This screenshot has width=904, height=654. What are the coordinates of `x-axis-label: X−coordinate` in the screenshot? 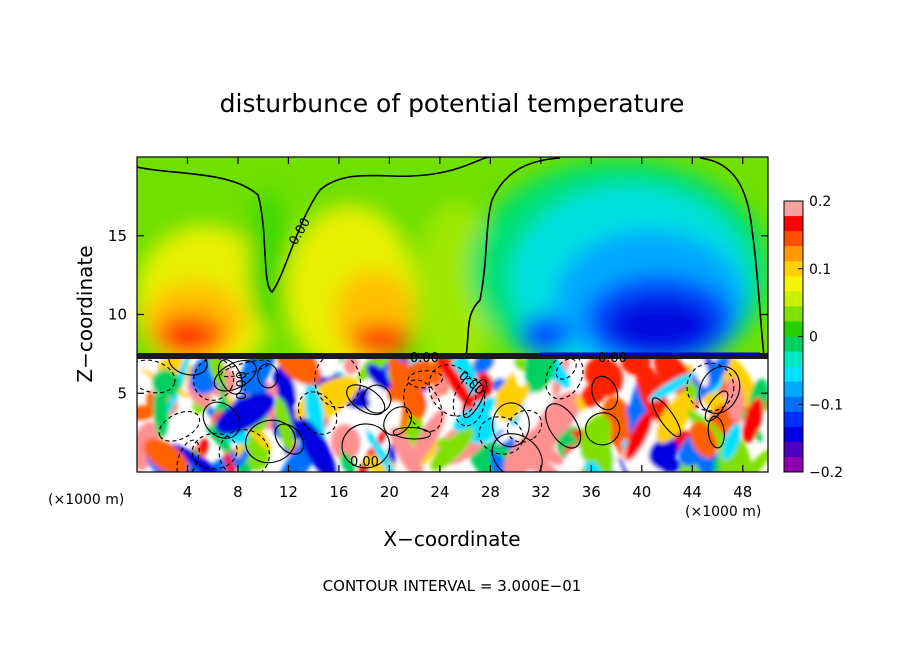 It's located at (451, 539).